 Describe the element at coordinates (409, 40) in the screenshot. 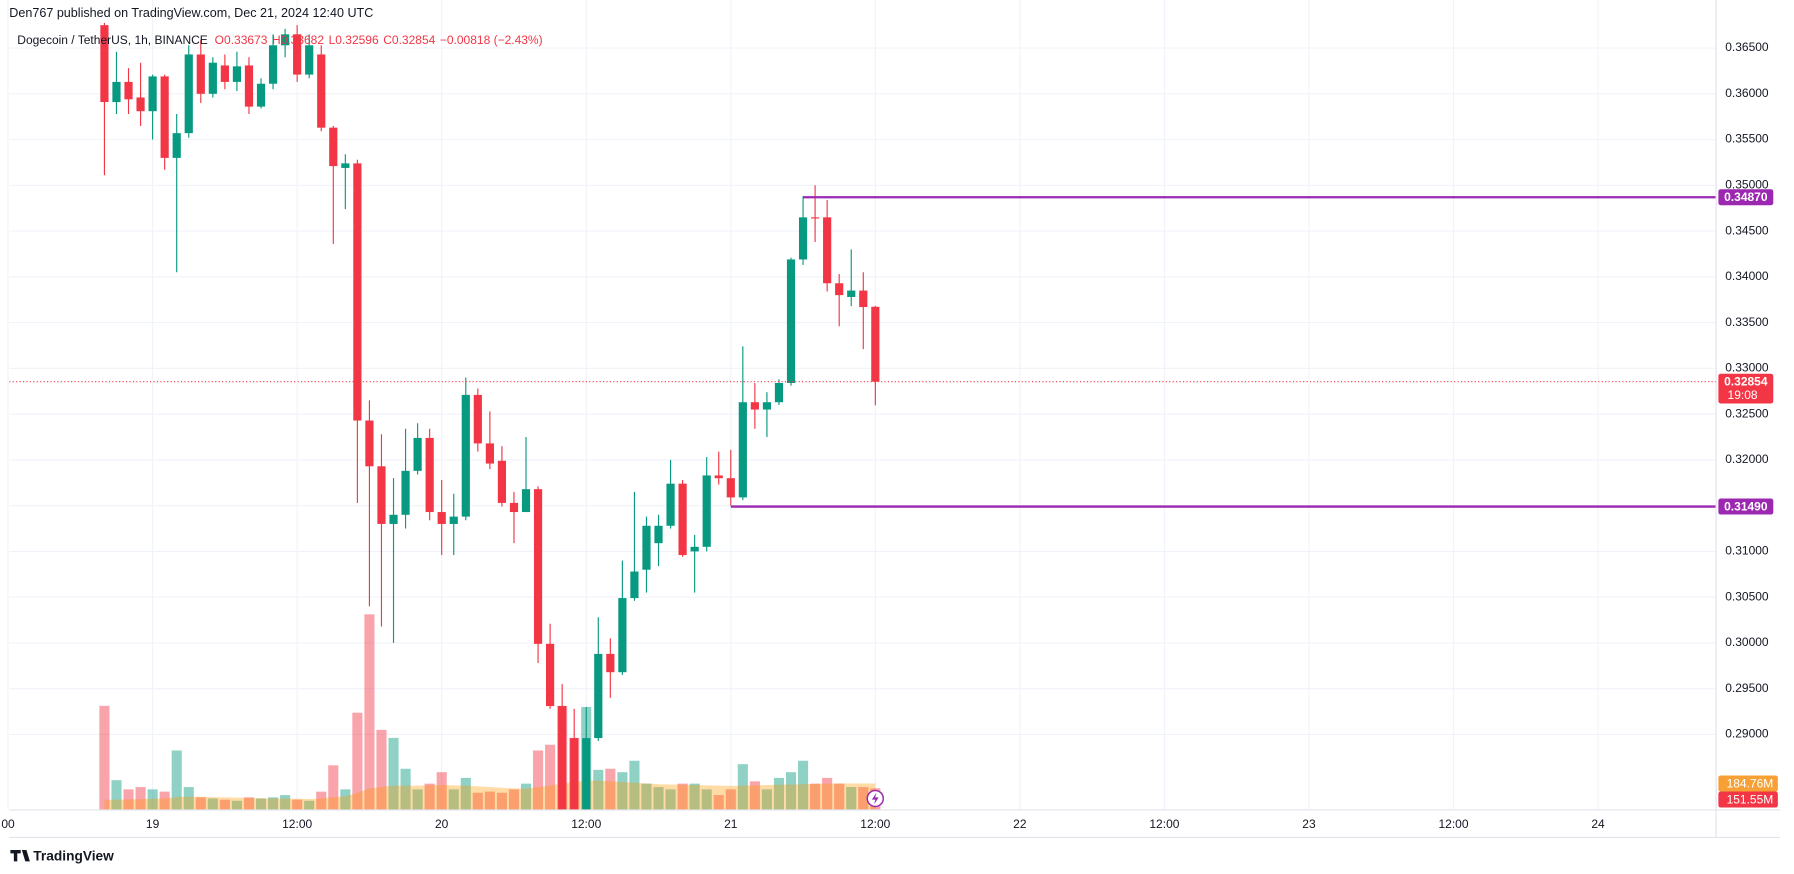

I see `legend-close: C0.32854` at that location.